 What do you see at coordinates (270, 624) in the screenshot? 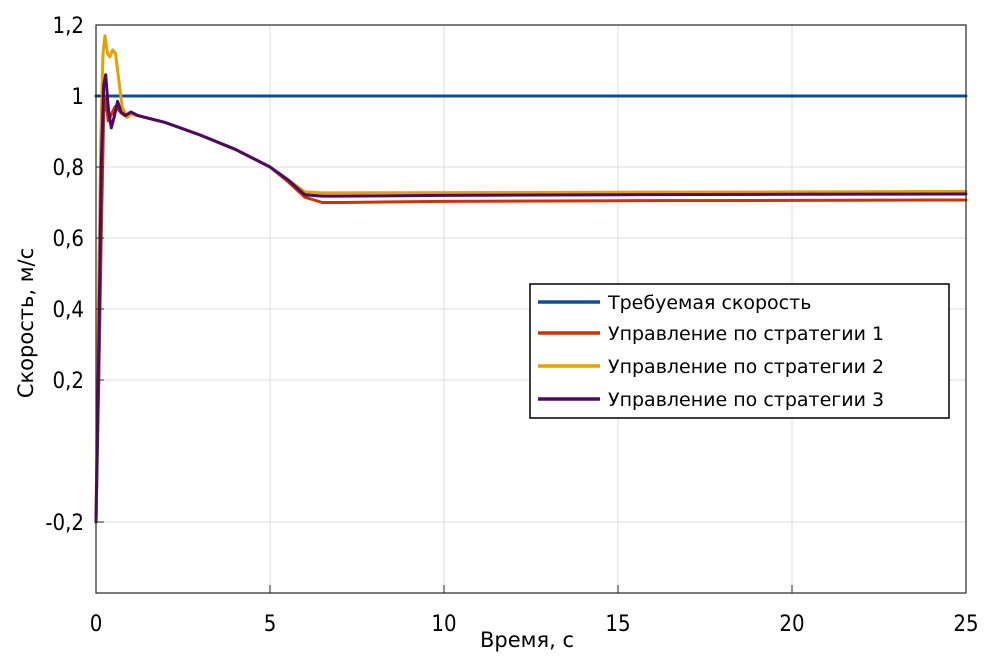
I see `x-tick-label: 5` at bounding box center [270, 624].